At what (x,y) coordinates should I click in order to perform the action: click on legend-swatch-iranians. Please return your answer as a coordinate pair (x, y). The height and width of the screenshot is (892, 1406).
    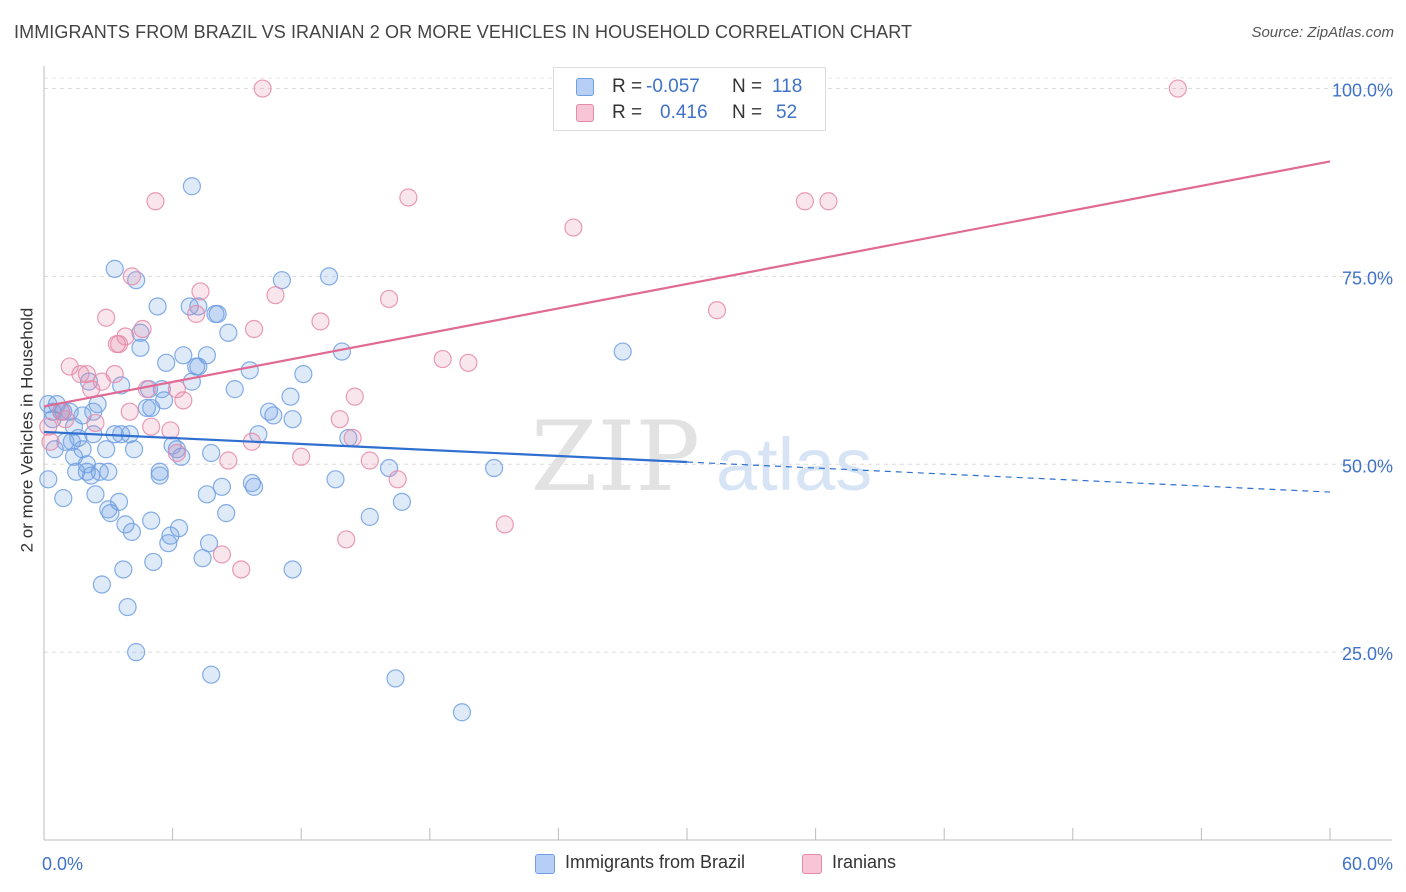
    Looking at the image, I should click on (585, 113).